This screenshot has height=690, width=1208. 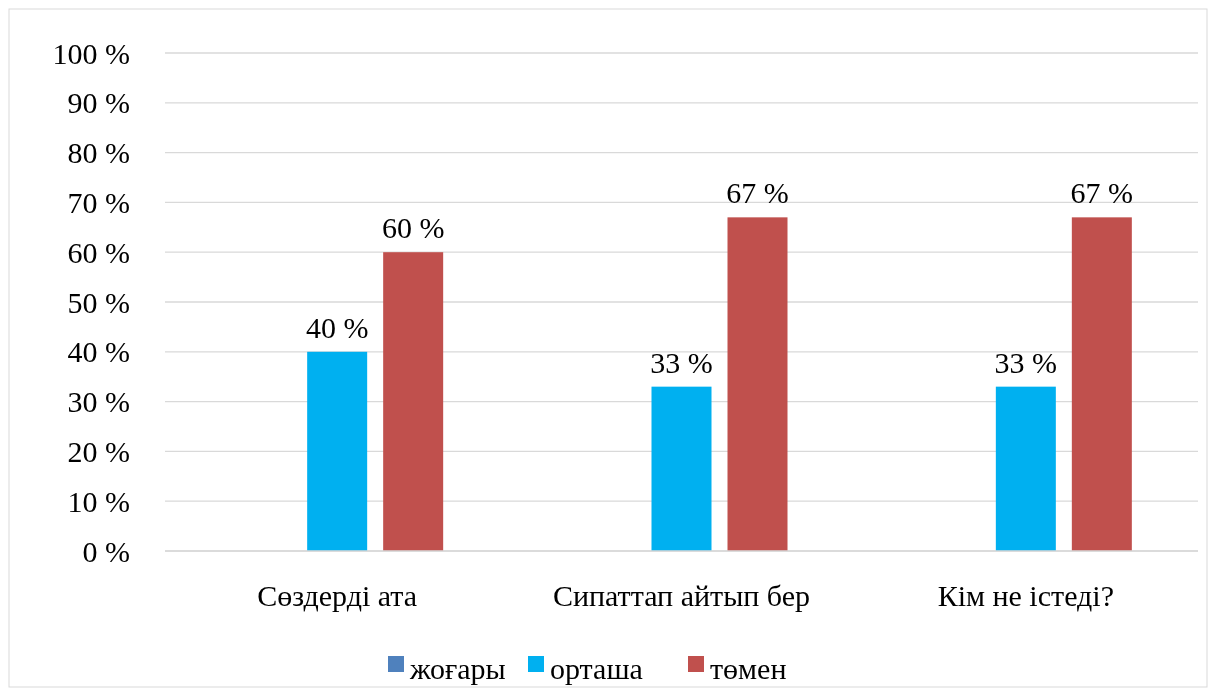 I want to click on y-tick-label: 30 %, so click(x=98, y=402).